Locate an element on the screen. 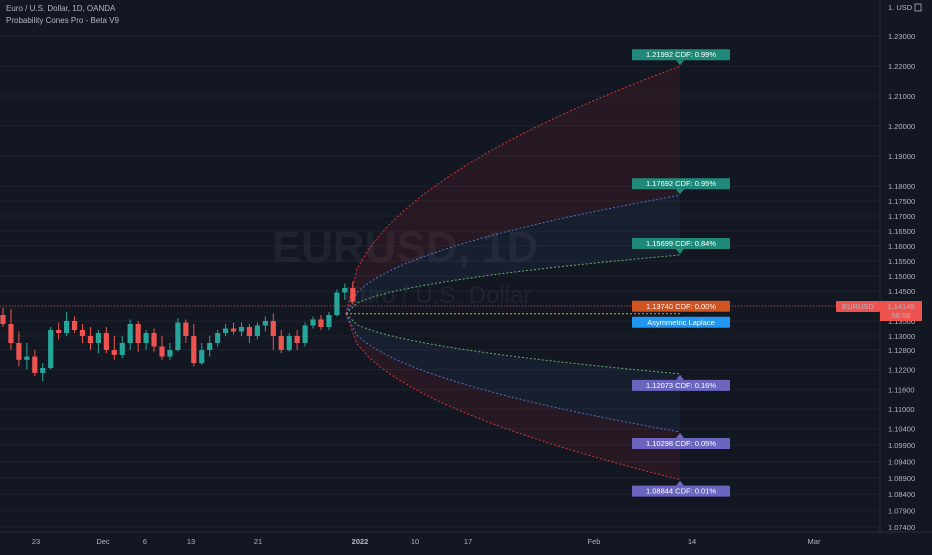 The width and height of the screenshot is (932, 555). cone-label-text: 1.17692 CDF: 0.95% is located at coordinates (681, 183).